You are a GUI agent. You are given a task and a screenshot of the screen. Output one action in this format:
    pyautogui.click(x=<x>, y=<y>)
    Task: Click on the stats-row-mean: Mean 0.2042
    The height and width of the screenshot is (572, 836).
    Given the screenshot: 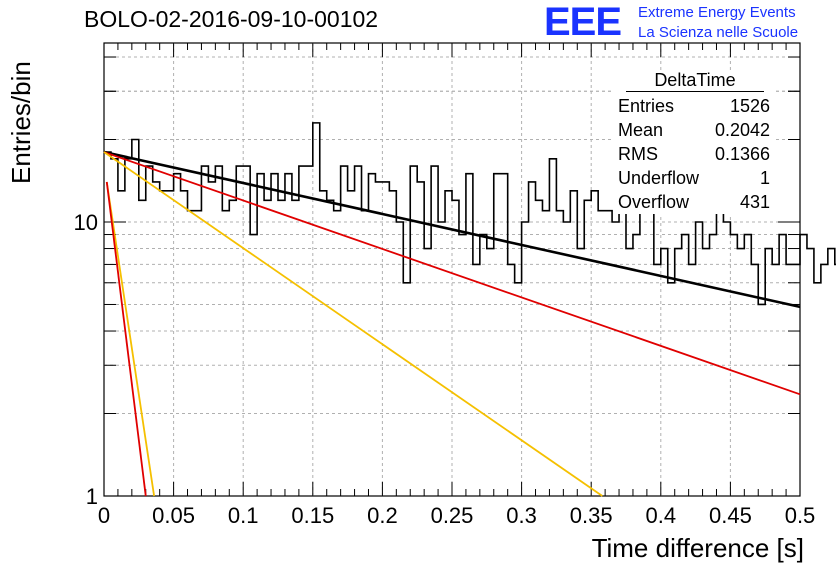 What is the action you would take?
    pyautogui.click(x=695, y=130)
    